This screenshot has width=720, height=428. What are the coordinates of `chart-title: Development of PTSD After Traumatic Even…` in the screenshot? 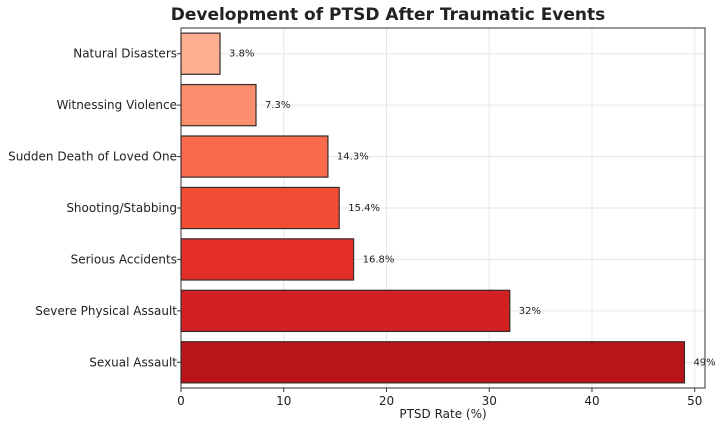 It's located at (388, 15).